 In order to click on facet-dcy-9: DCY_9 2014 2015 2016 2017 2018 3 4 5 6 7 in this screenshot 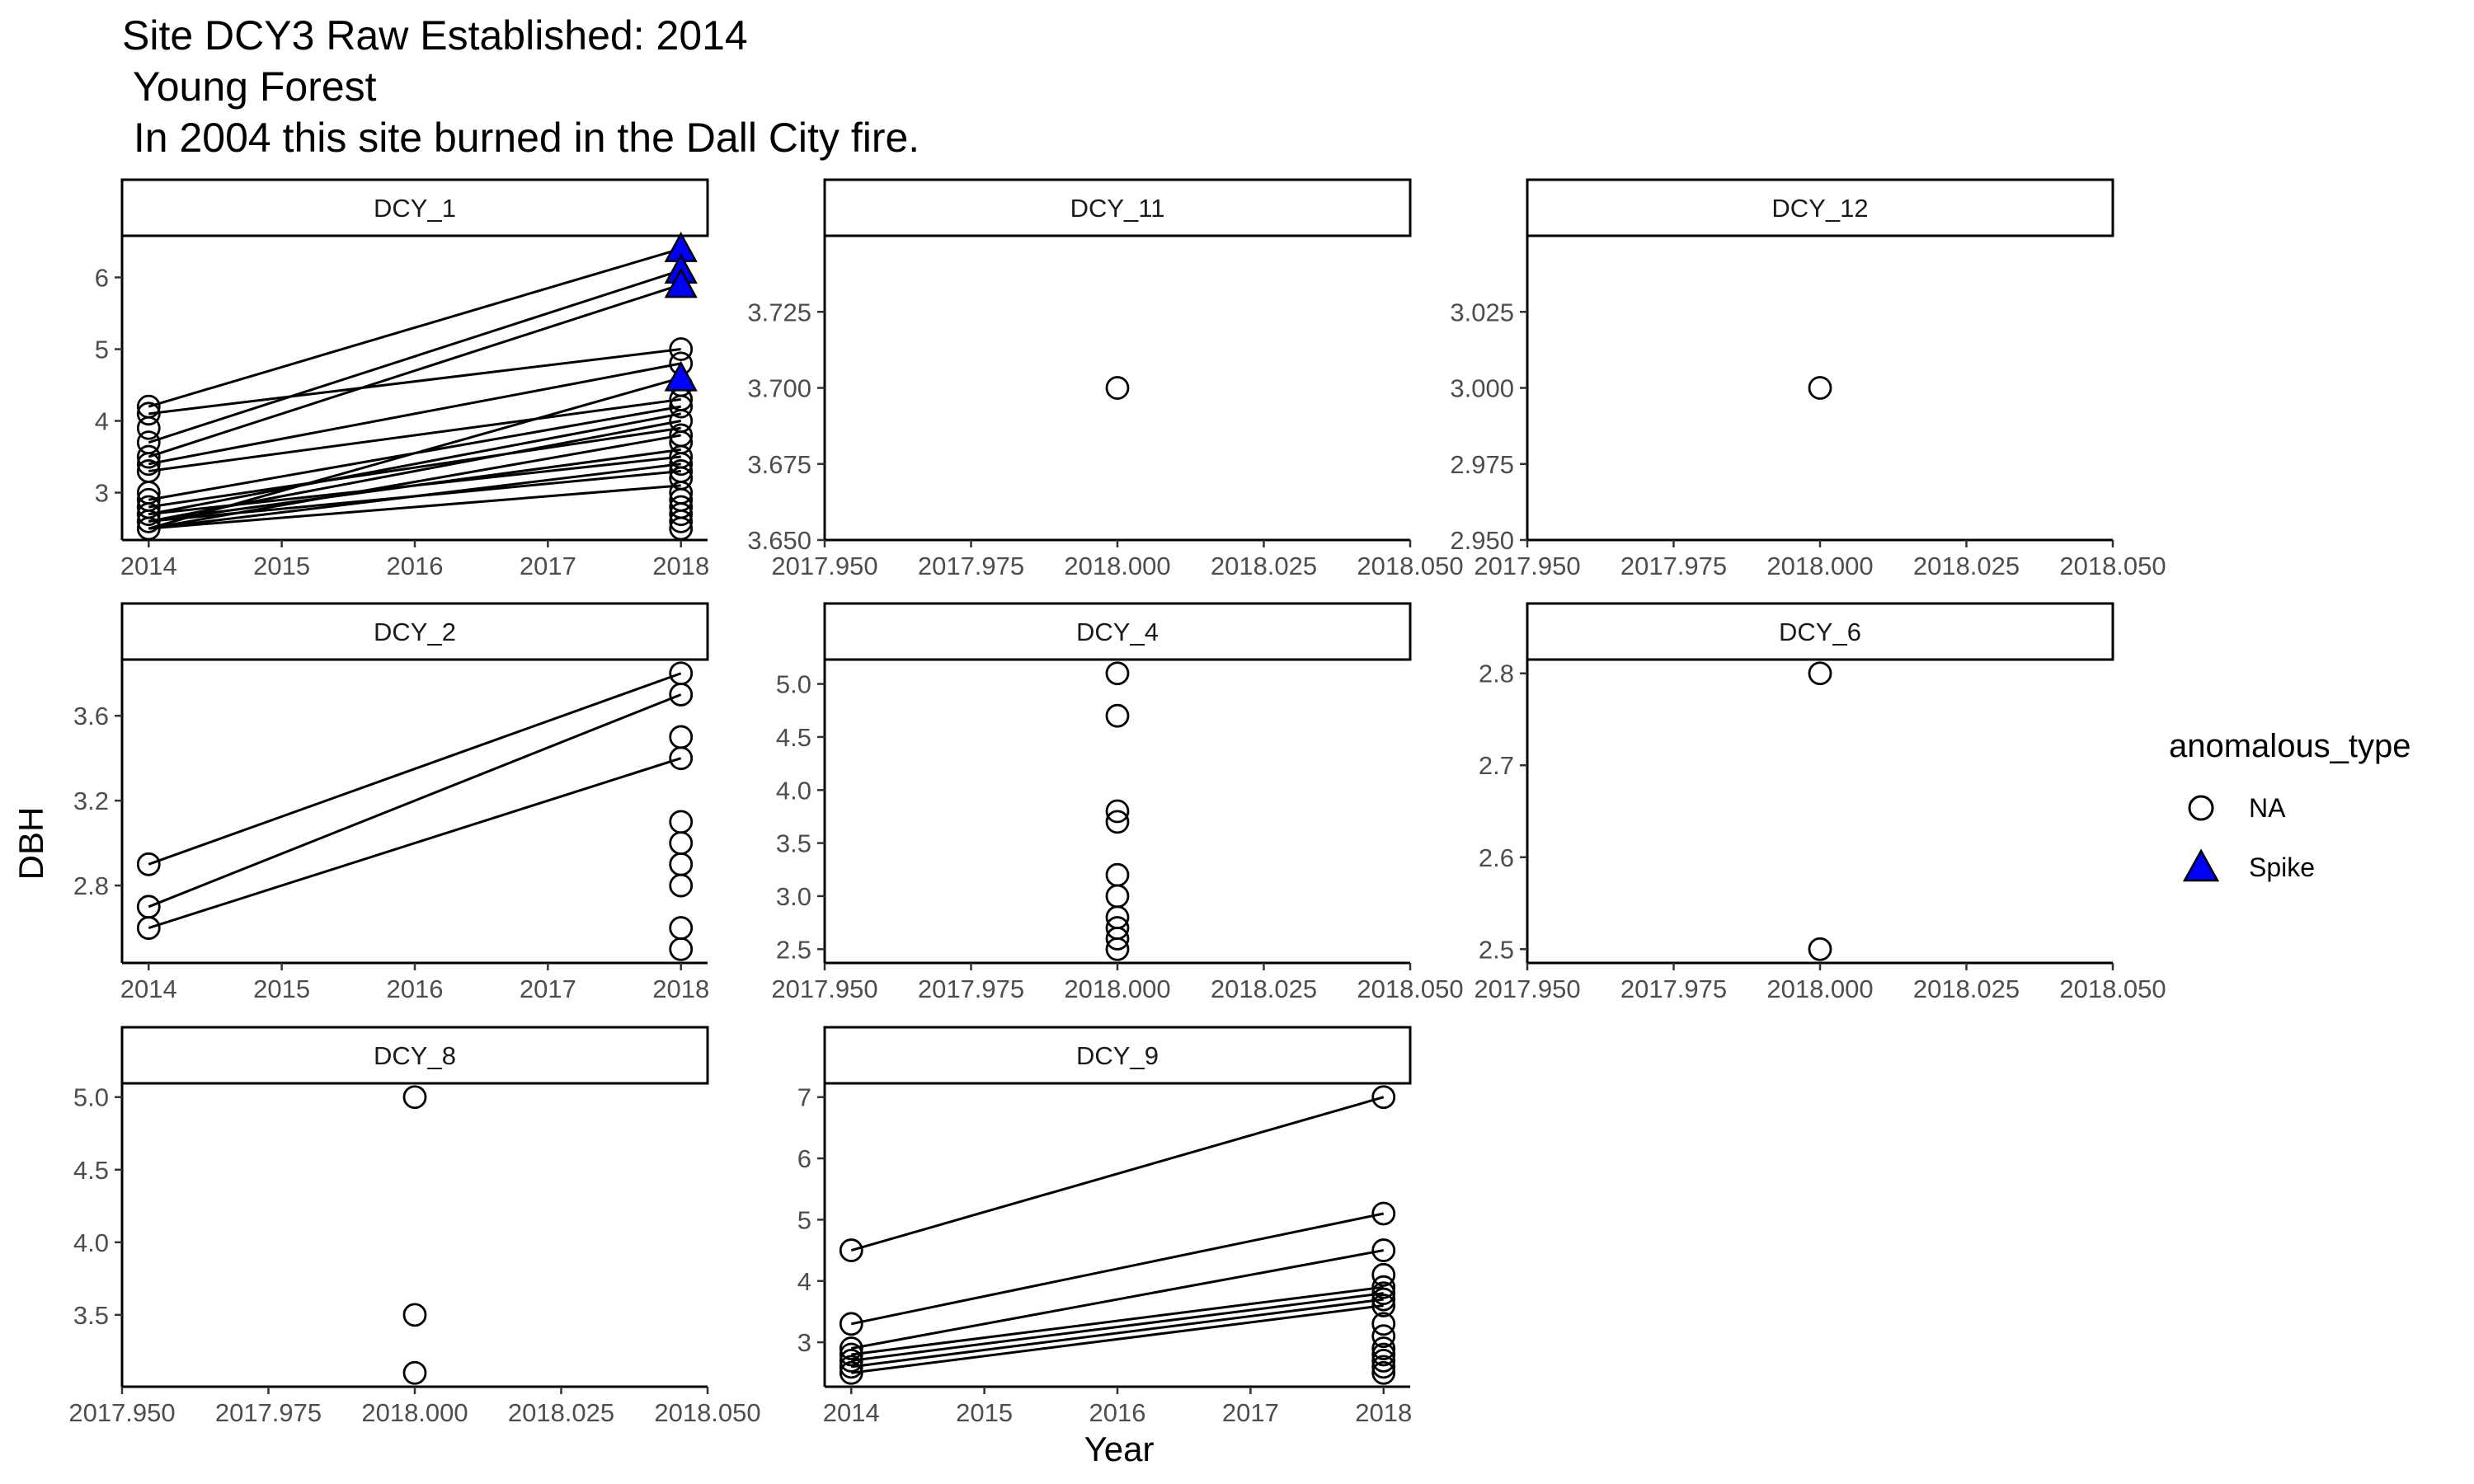, I will do `click(1104, 1226)`.